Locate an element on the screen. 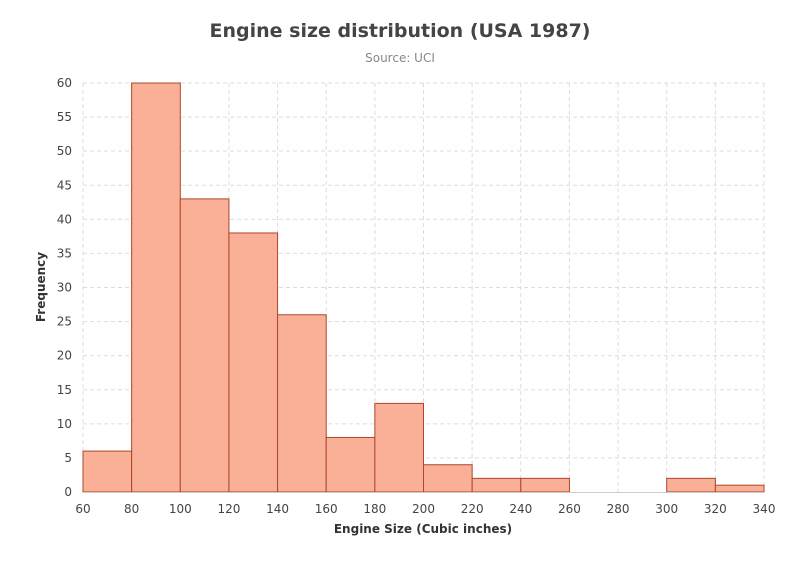  chart-title: Engine size distribution (USA 1987) is located at coordinates (400, 31).